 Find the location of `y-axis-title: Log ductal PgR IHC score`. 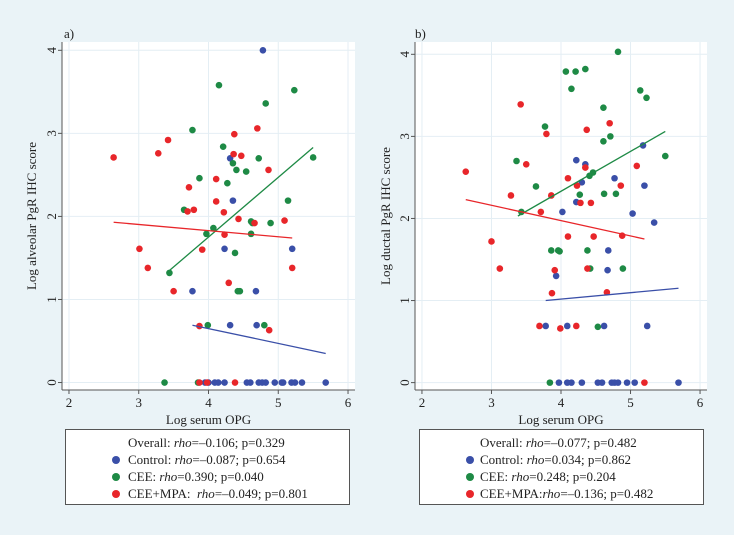

y-axis-title: Log ductal PgR IHC score is located at coordinates (385, 216).